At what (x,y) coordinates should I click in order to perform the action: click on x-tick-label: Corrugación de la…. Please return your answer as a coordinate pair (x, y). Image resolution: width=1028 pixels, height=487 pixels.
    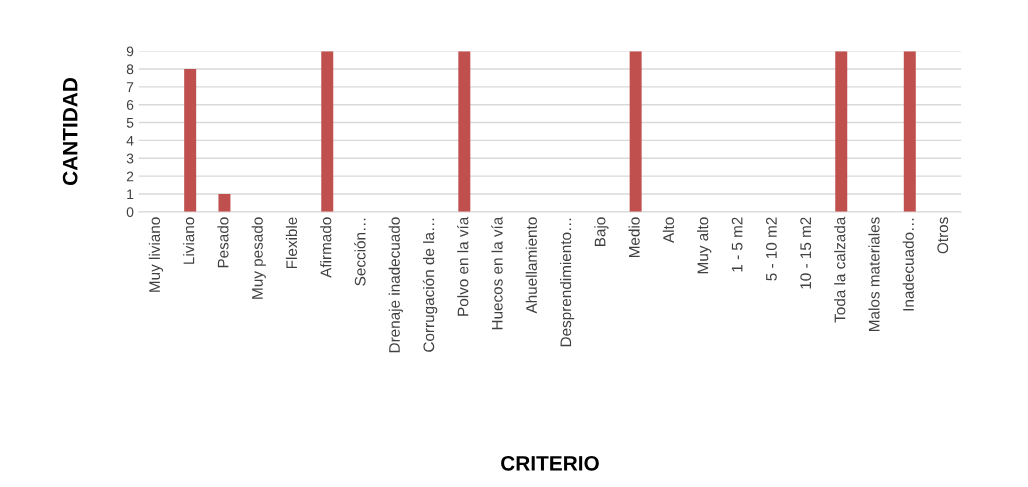
    Looking at the image, I should click on (430, 285).